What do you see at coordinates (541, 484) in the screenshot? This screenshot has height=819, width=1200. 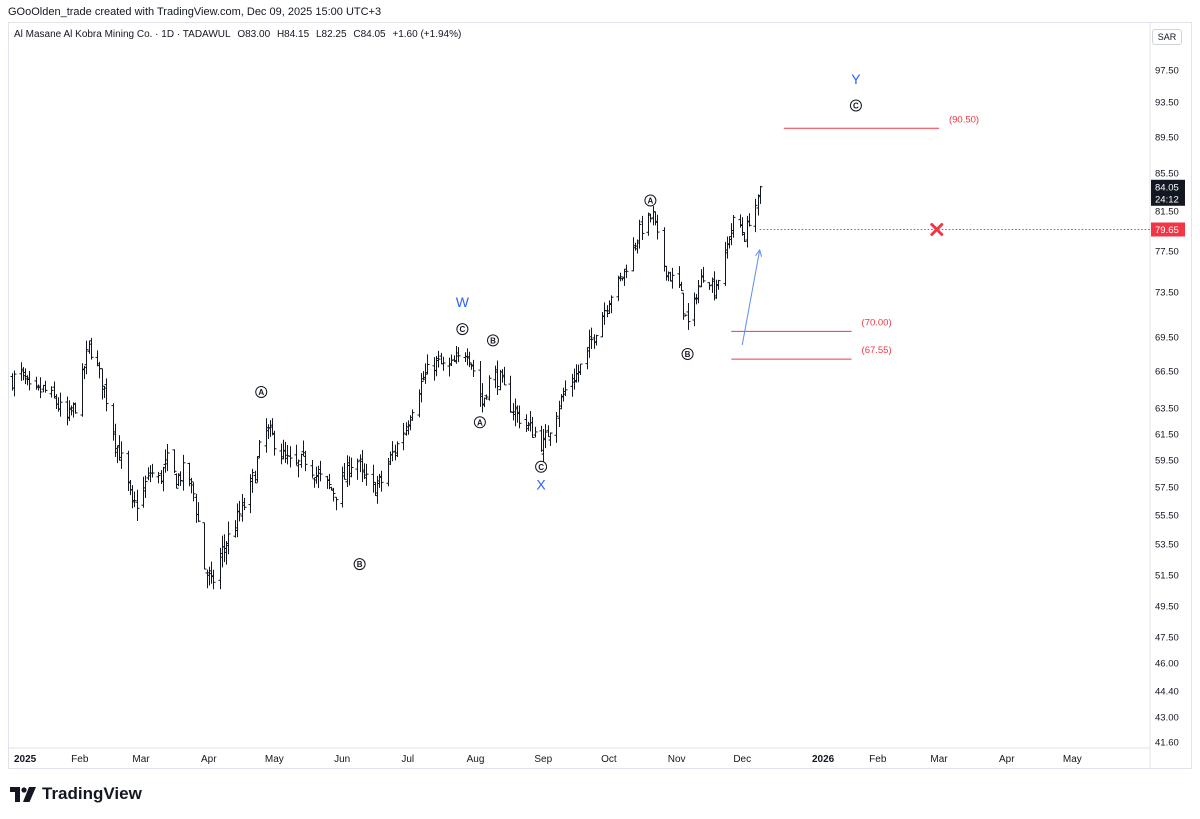 I see `wave-degree-label: X` at bounding box center [541, 484].